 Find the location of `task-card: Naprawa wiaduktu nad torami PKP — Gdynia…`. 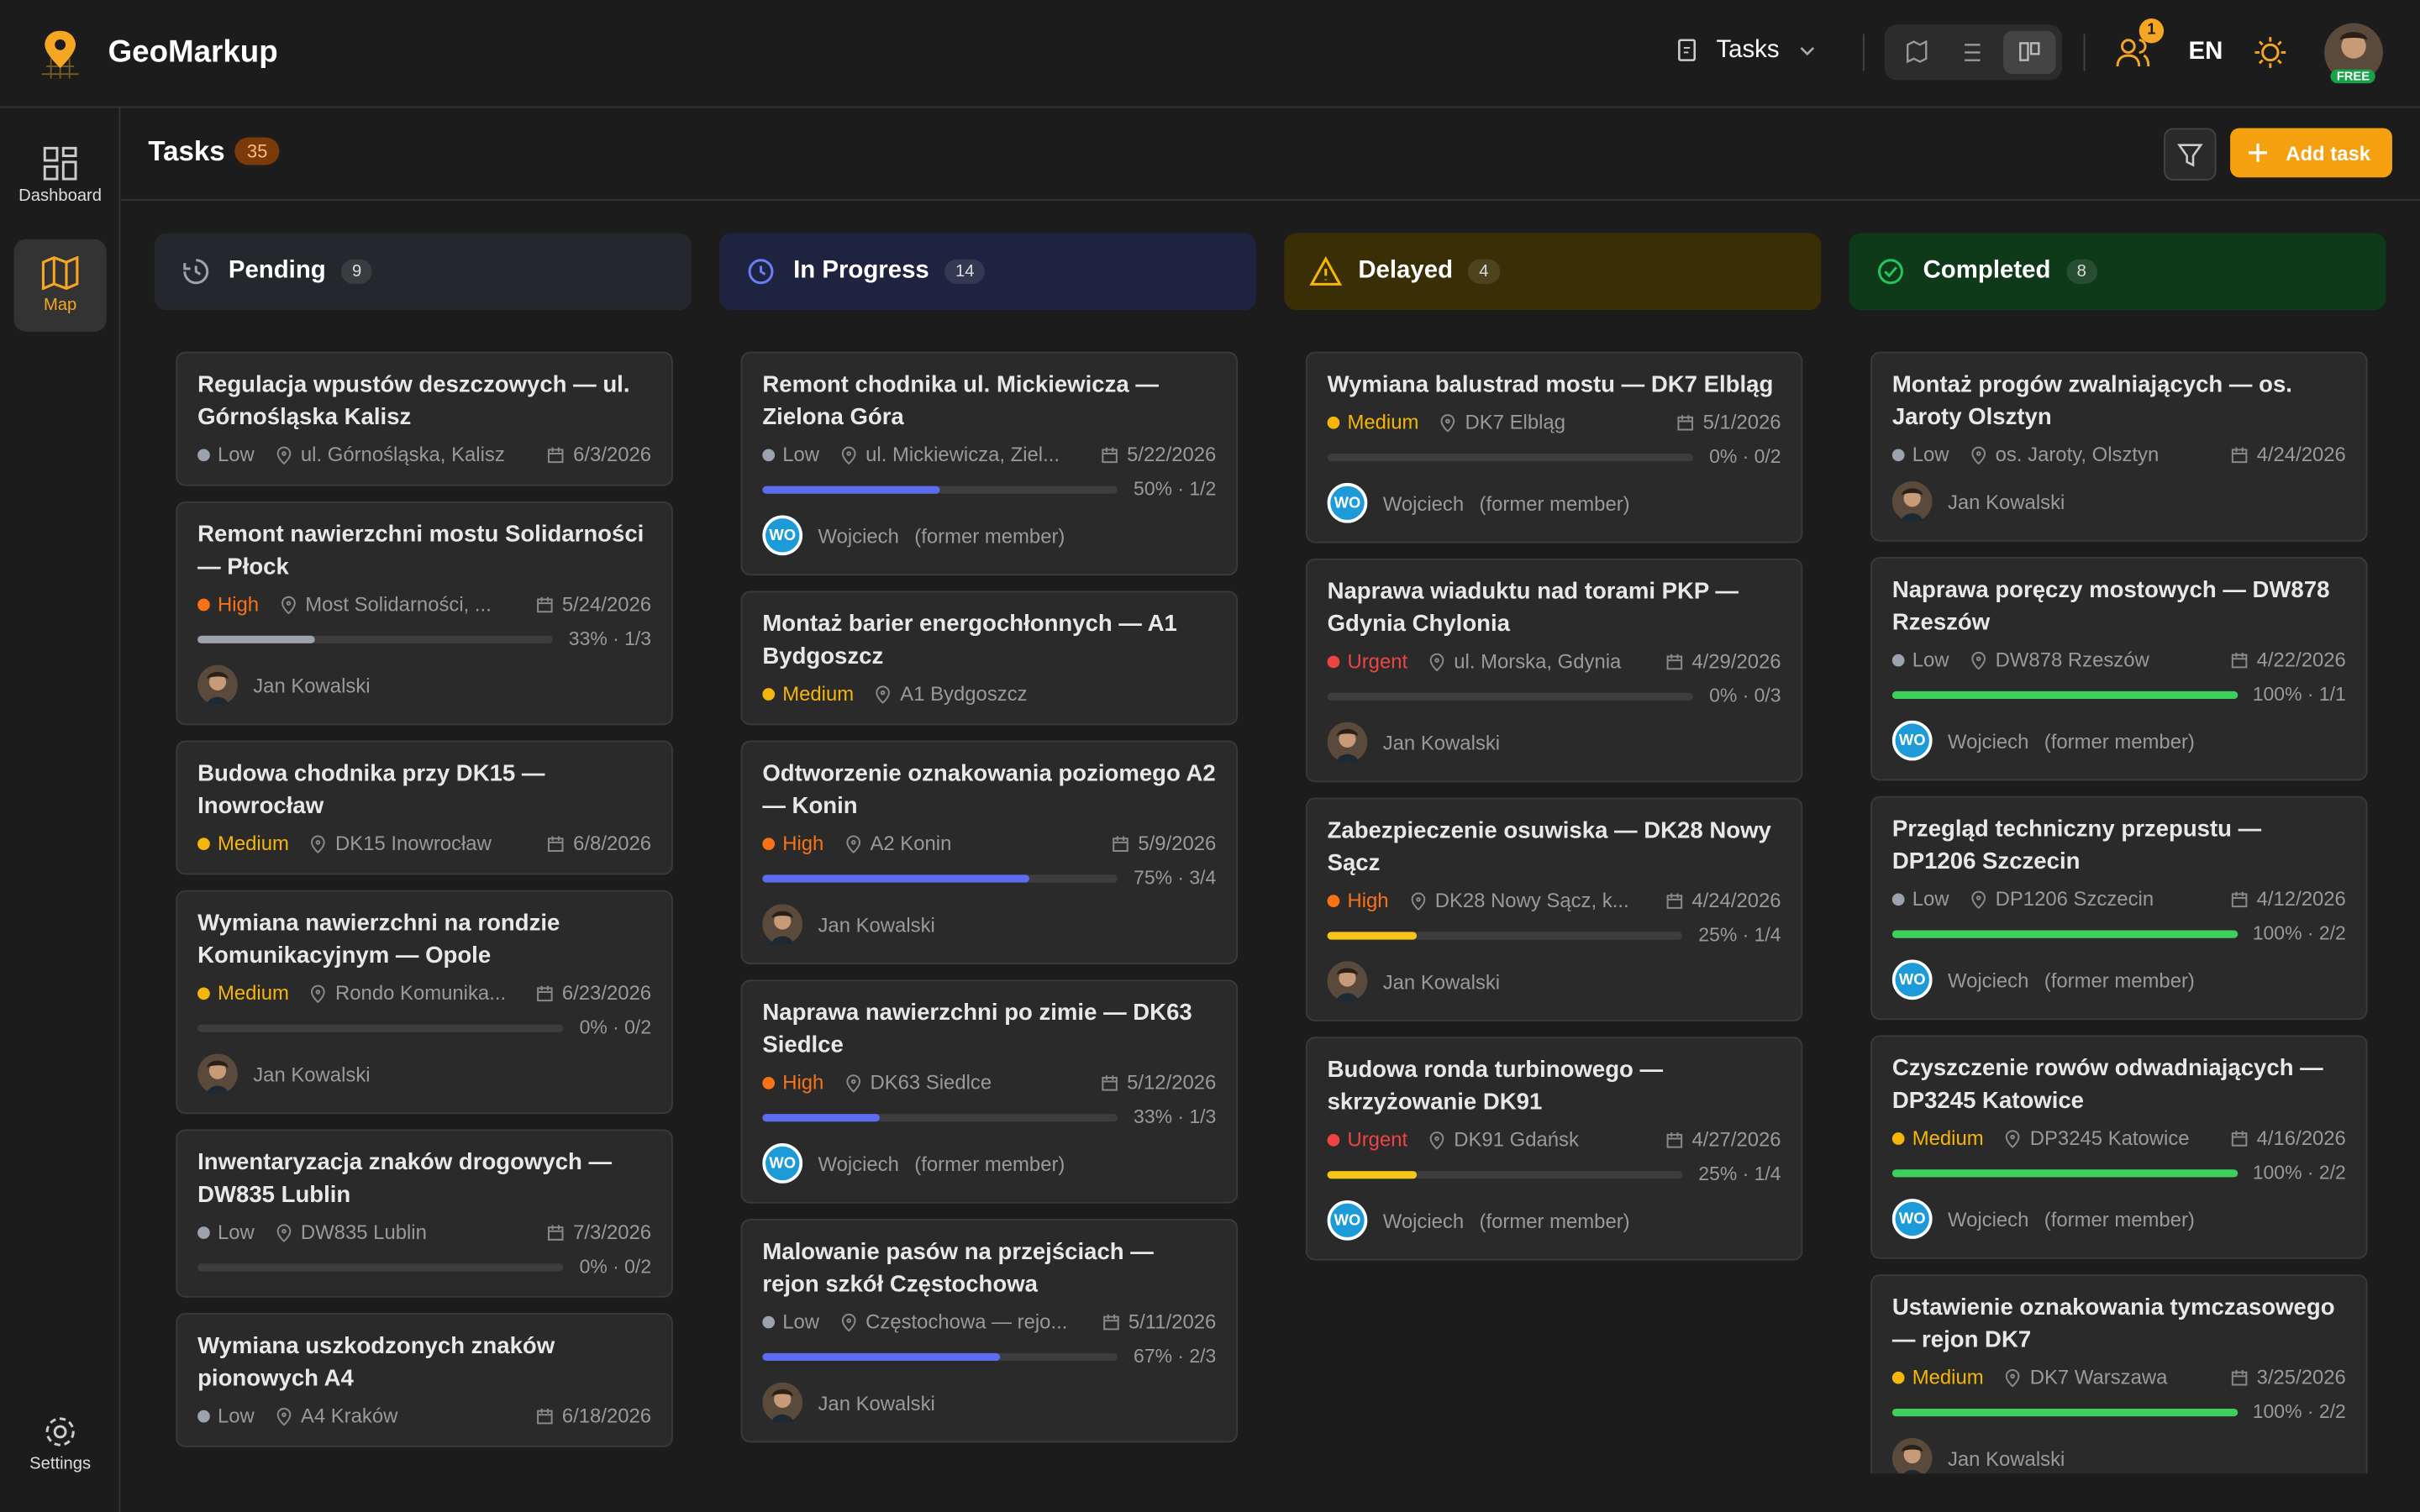

task-card: Naprawa wiaduktu nad torami PKP — Gdynia… is located at coordinates (1554, 670).